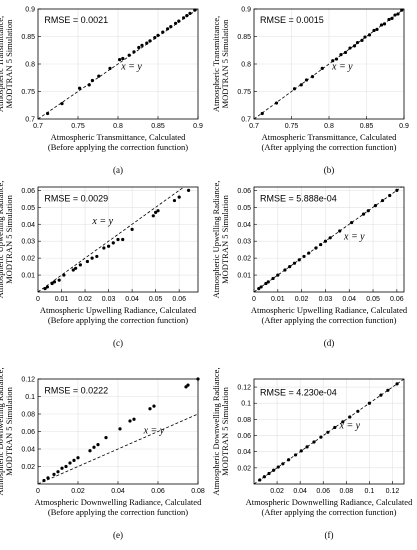 The width and height of the screenshot is (417, 550). What do you see at coordinates (30, 120) in the screenshot?
I see `y-tick-label: 0.7` at bounding box center [30, 120].